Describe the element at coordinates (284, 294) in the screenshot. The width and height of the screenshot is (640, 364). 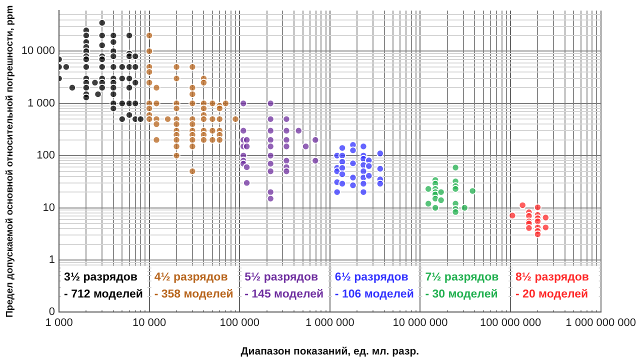
I see `annotation: - 145 моделей` at that location.